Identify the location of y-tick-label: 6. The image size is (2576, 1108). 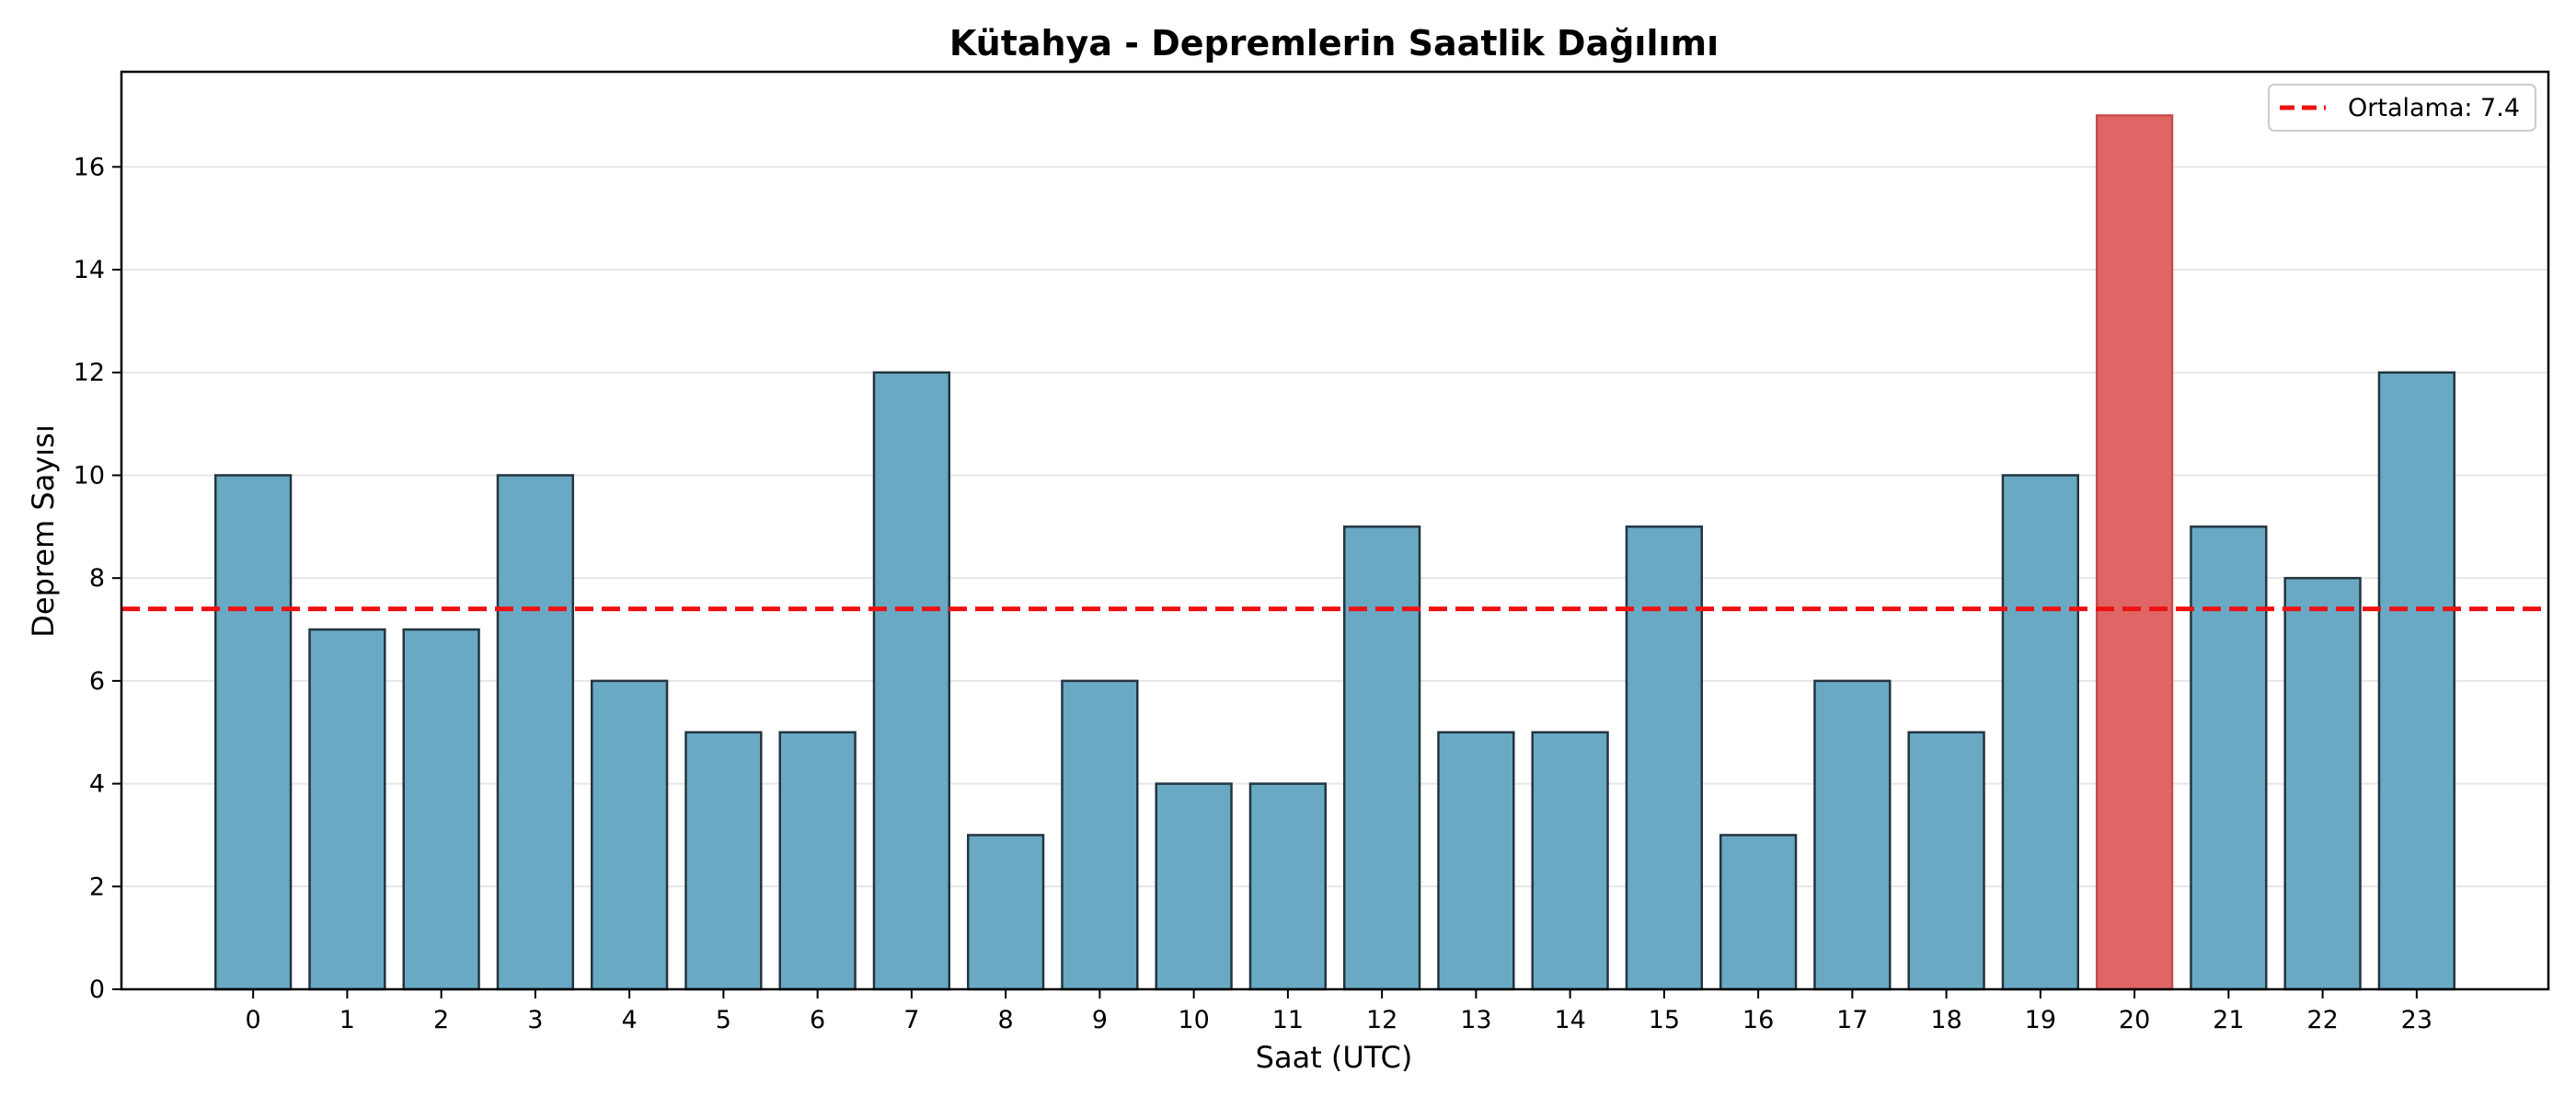
(97, 681).